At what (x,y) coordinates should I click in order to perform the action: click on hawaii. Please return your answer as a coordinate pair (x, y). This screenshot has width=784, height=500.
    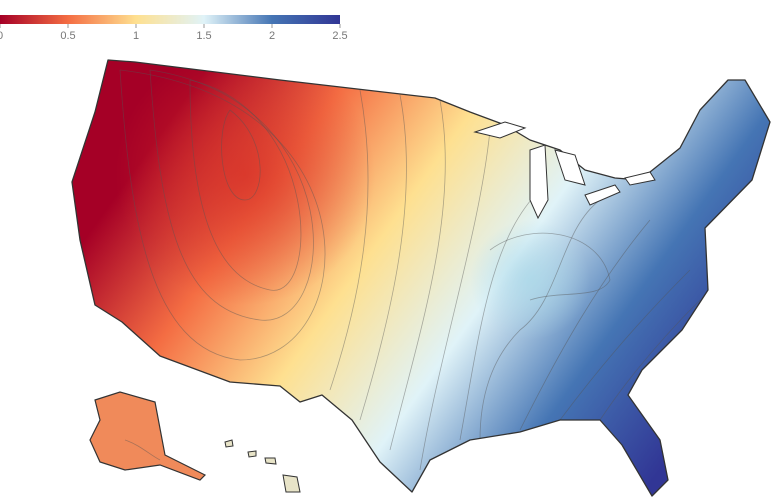
    Looking at the image, I should click on (262, 466).